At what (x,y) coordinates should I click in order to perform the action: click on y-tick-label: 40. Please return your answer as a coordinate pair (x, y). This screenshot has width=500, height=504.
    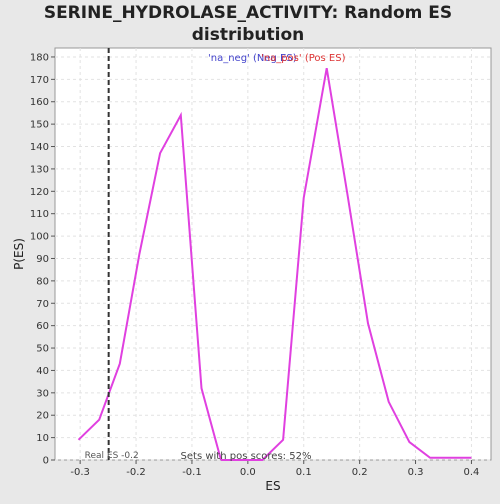
    Looking at the image, I should click on (42, 371).